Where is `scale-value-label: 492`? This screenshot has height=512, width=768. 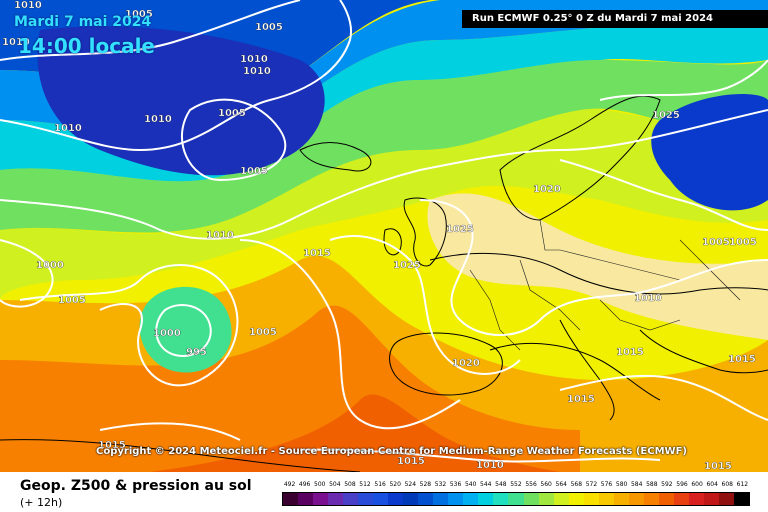 scale-value-label: 492 is located at coordinates (289, 484).